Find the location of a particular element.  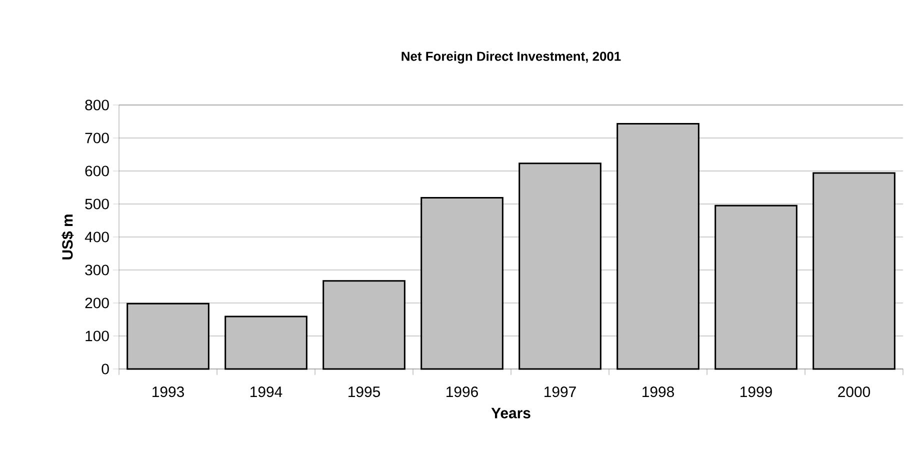

y-tick-label: 500 is located at coordinates (97, 204).